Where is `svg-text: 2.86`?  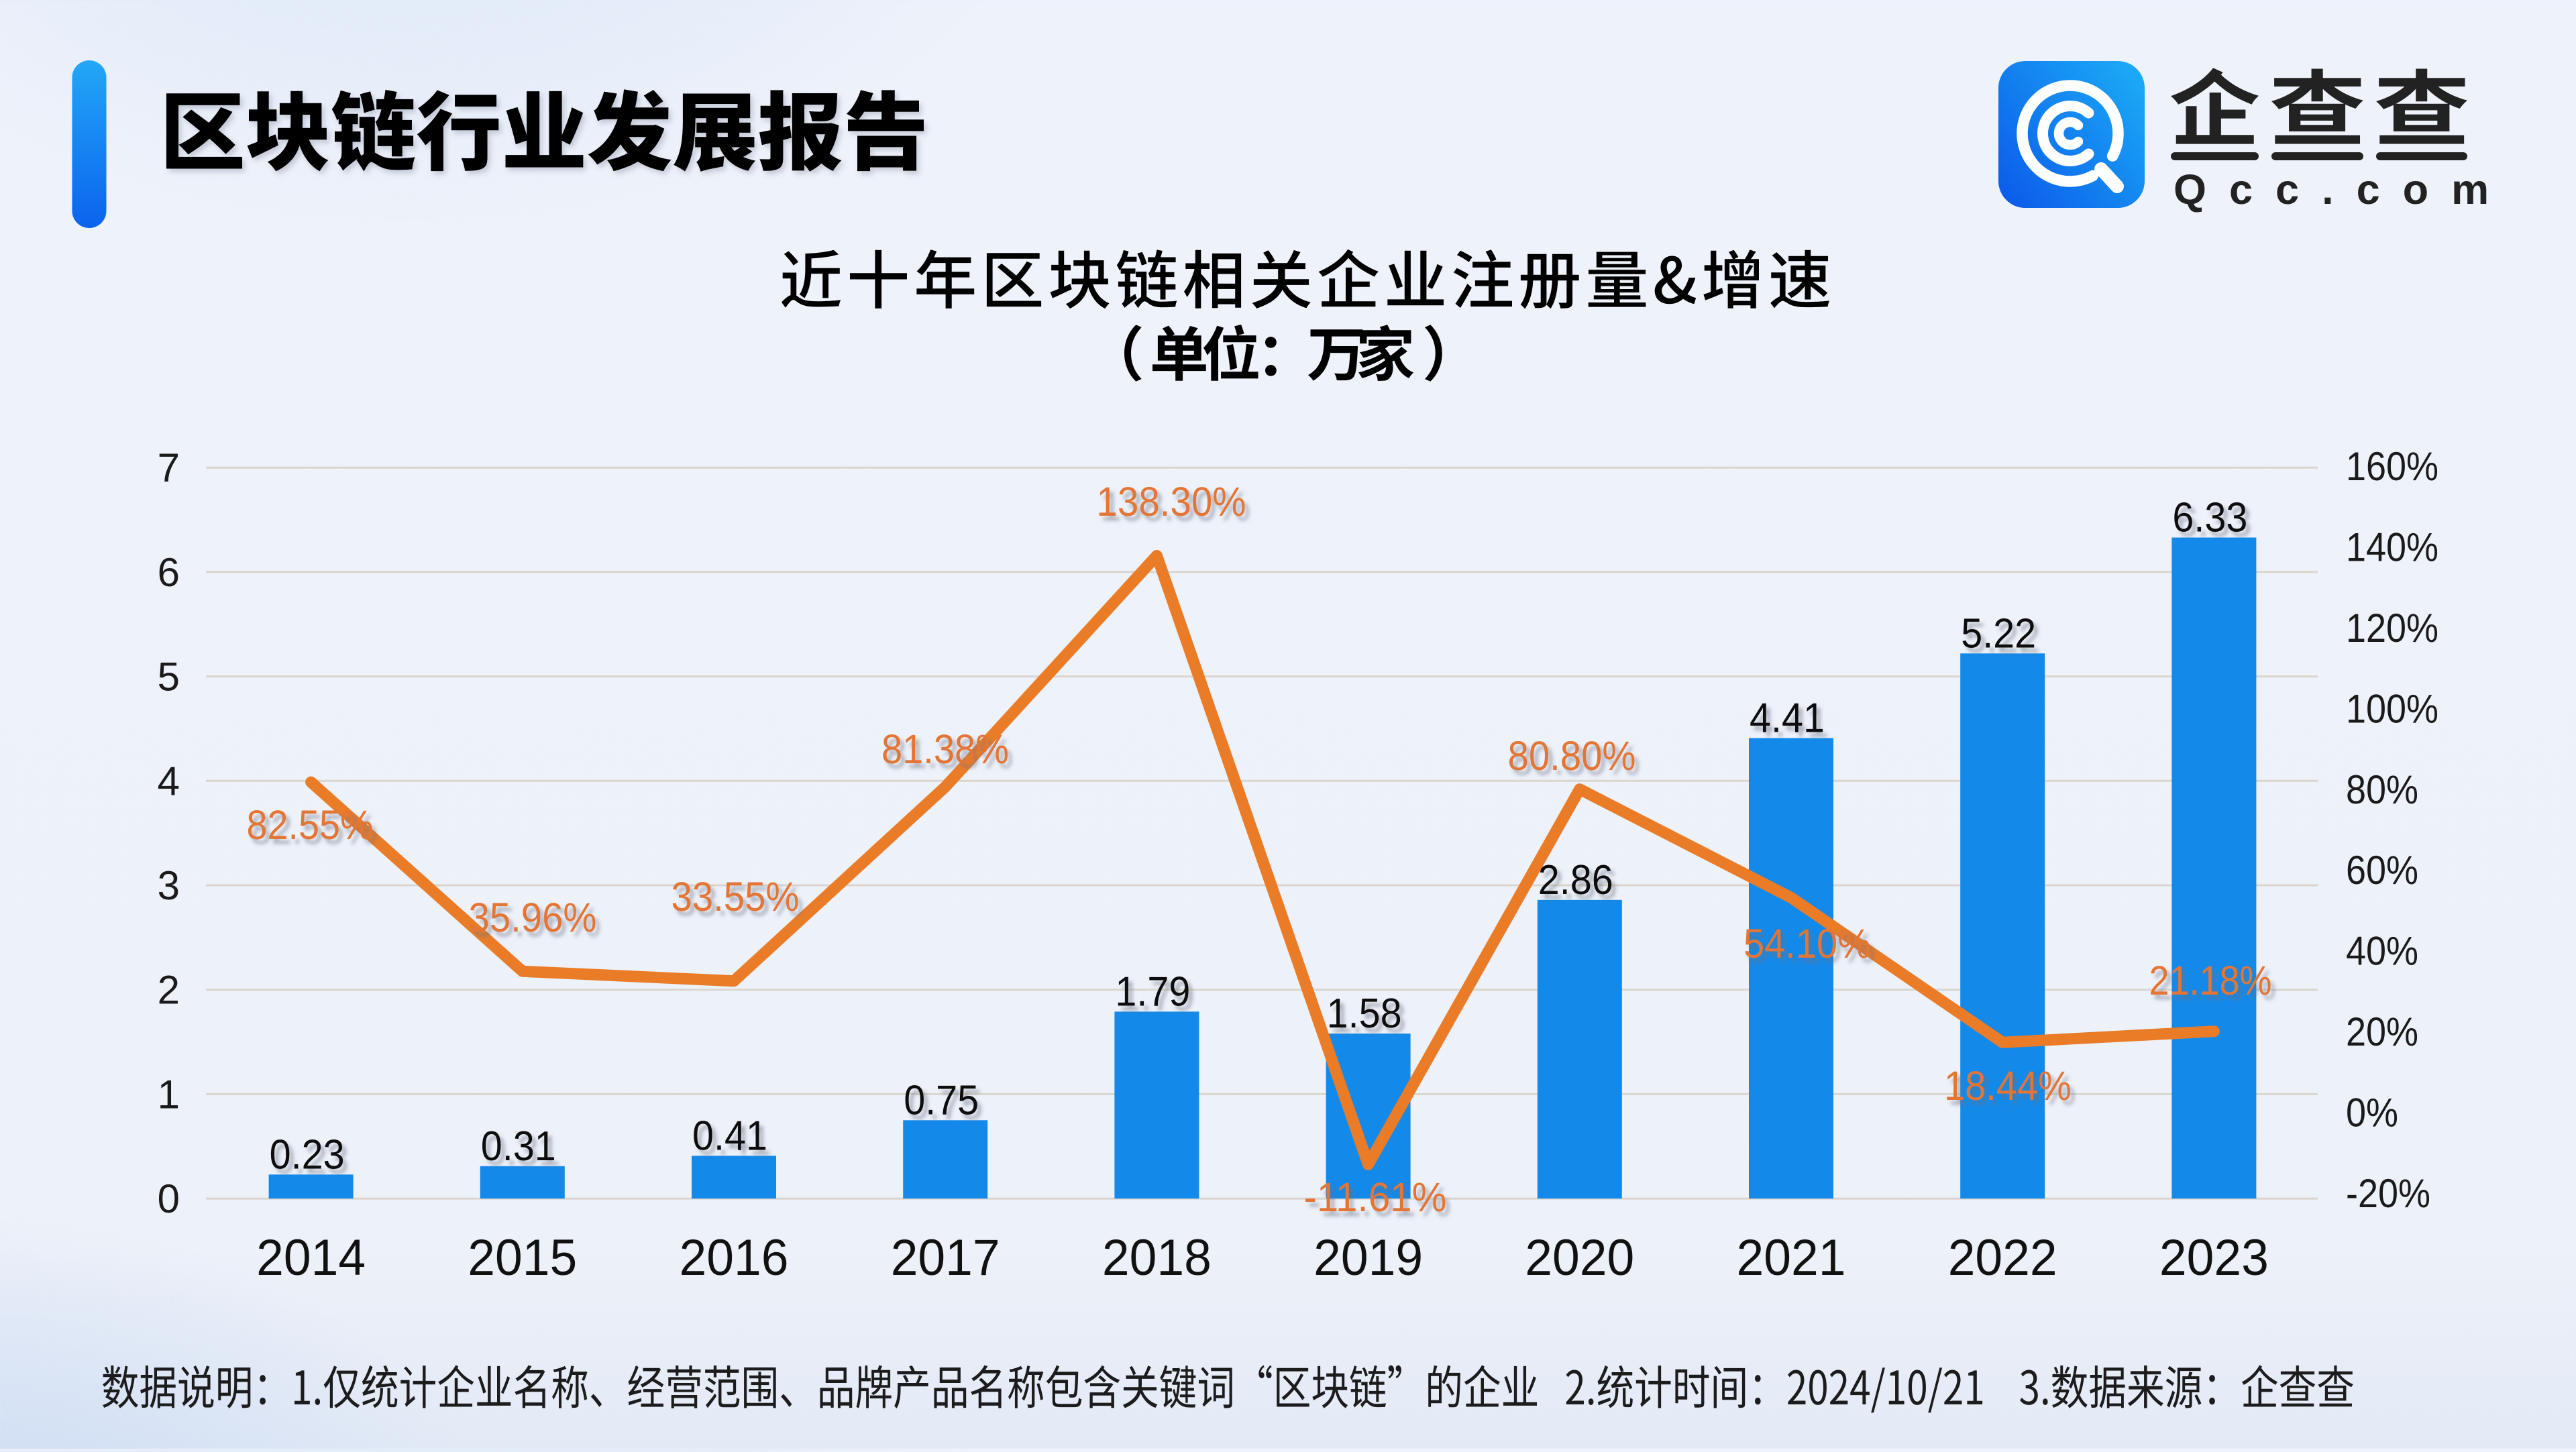 svg-text: 2.86 is located at coordinates (1575, 880).